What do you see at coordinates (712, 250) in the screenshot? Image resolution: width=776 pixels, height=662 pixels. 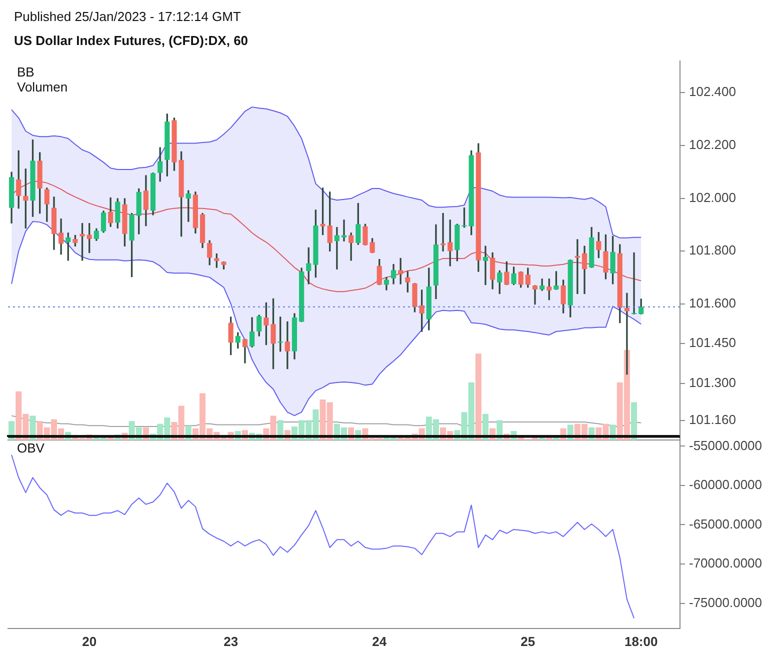 I see `y-tick-label: 101.800` at bounding box center [712, 250].